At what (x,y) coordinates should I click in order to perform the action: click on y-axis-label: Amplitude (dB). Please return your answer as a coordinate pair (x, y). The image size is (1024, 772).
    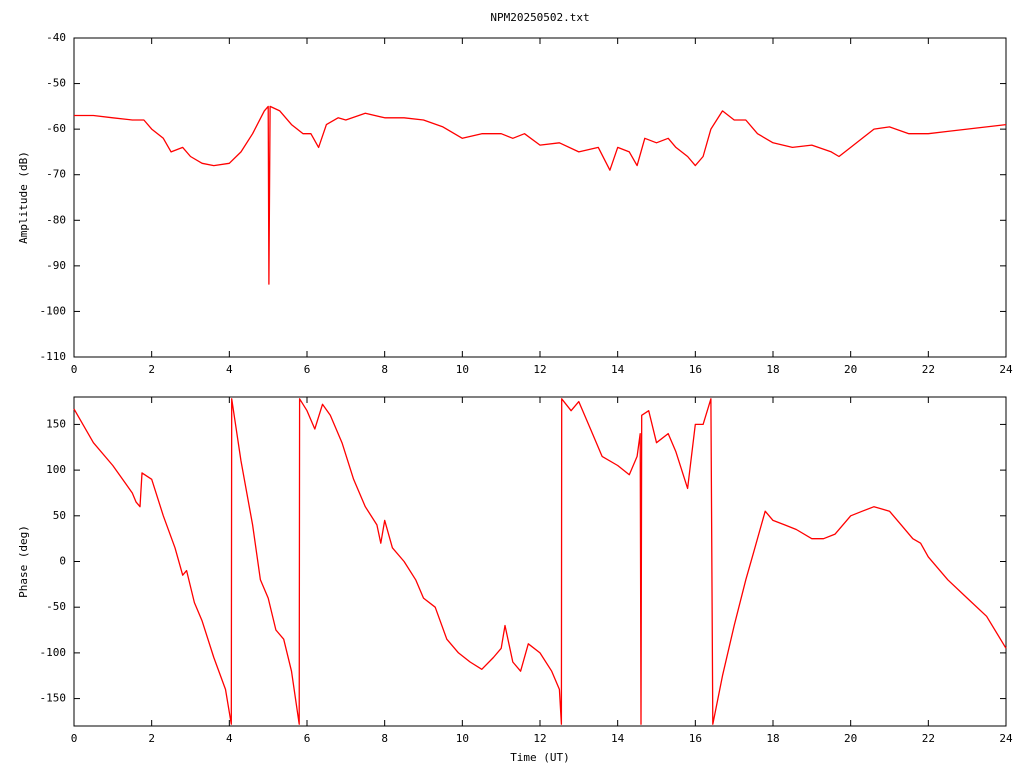
    Looking at the image, I should click on (23, 197).